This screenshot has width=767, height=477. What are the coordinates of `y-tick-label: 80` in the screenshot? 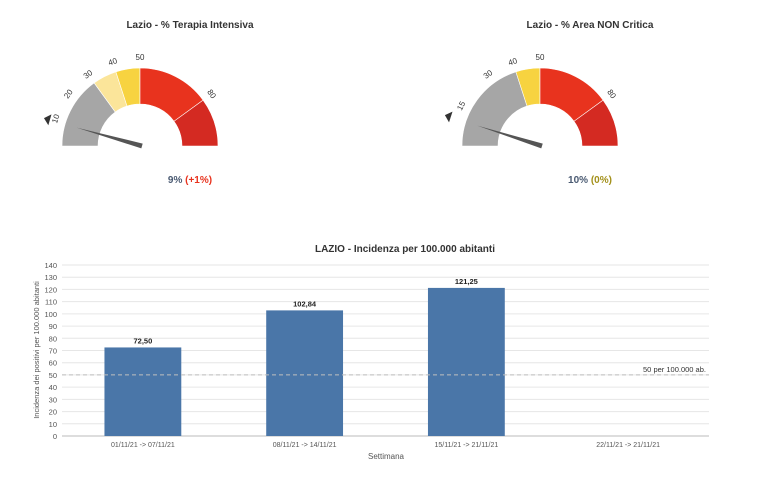 It's located at (53, 338).